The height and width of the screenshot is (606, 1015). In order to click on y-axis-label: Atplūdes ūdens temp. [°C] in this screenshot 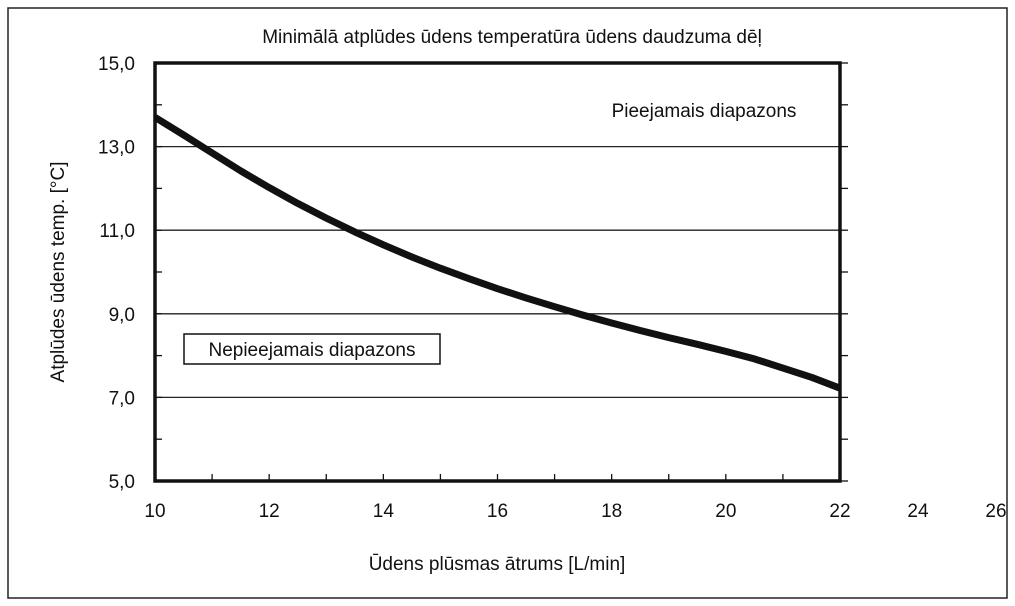, I will do `click(58, 272)`.